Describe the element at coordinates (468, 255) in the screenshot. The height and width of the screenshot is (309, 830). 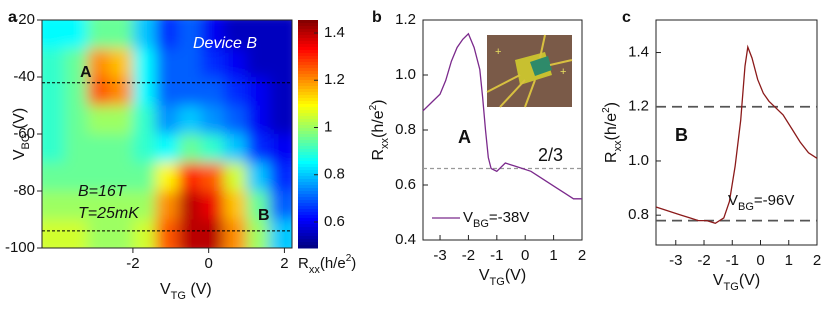
I see `x-tick-label: -2` at that location.